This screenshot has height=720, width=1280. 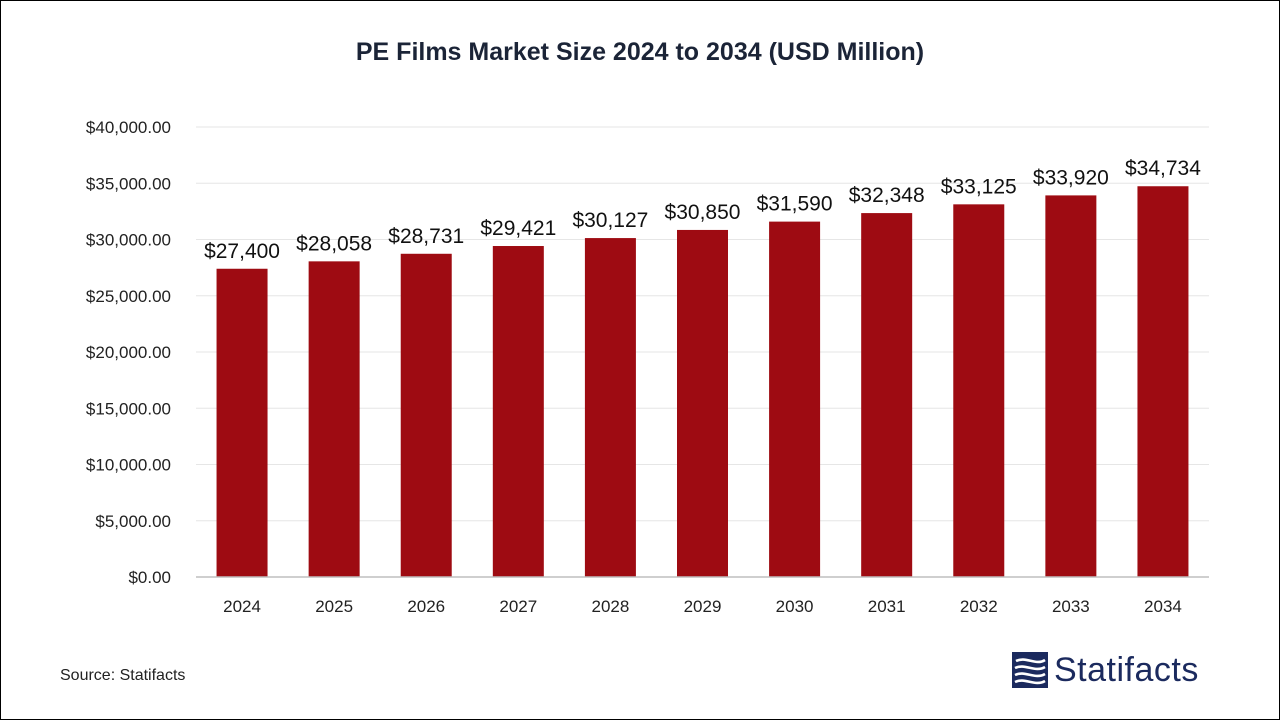 What do you see at coordinates (128, 183) in the screenshot?
I see `y-tick-label: $35,000.00` at bounding box center [128, 183].